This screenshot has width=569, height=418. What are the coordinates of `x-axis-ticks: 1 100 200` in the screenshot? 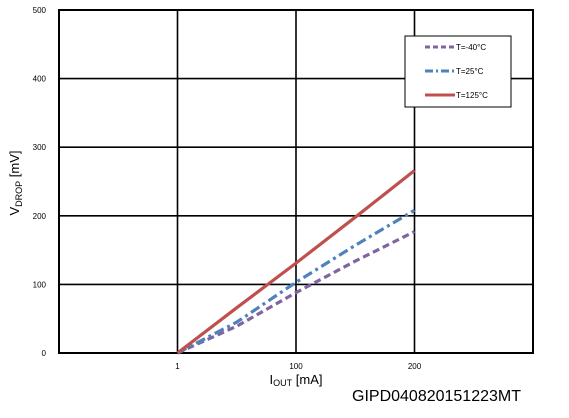 It's located at (298, 366).